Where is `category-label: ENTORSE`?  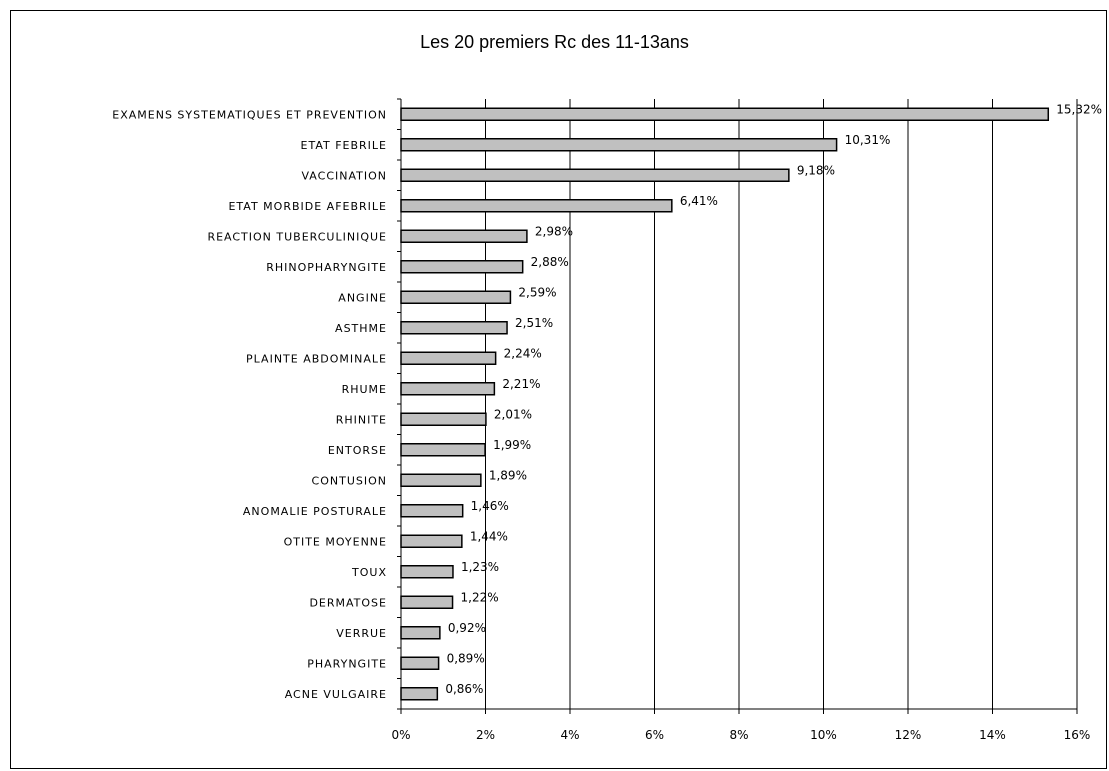
category-label: ENTORSE is located at coordinates (357, 450).